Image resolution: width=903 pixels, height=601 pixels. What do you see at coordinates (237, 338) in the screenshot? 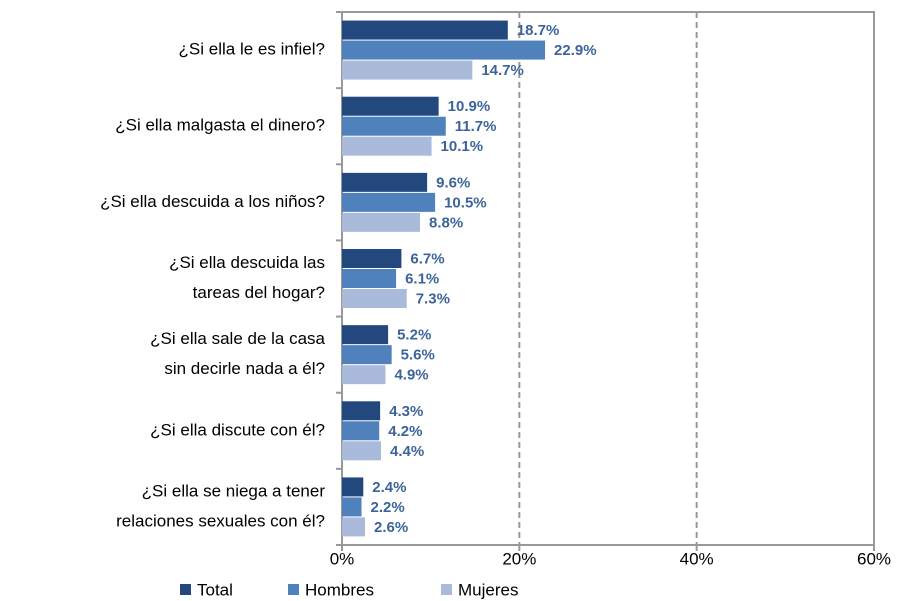
I see `y-tick-label: ¿Si ella sale de la casa` at bounding box center [237, 338].